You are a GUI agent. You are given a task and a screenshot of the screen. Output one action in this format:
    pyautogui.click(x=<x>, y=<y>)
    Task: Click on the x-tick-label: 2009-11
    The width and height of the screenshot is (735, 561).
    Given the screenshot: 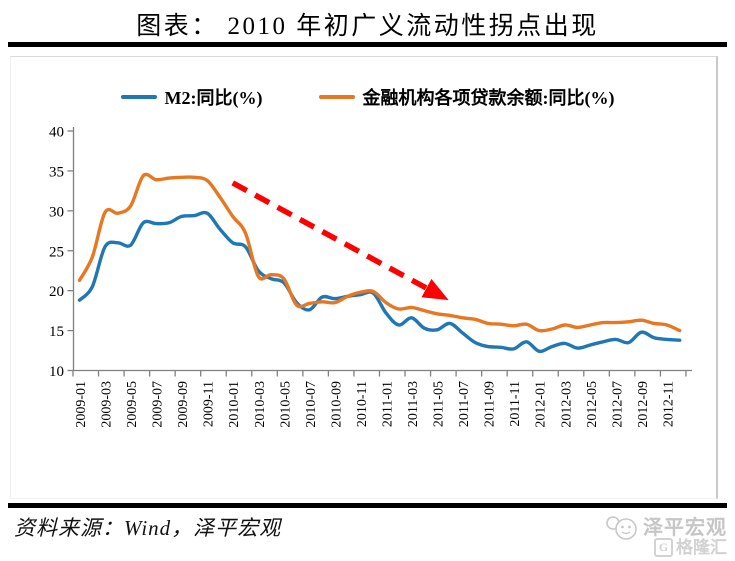 What is the action you would take?
    pyautogui.click(x=209, y=404)
    